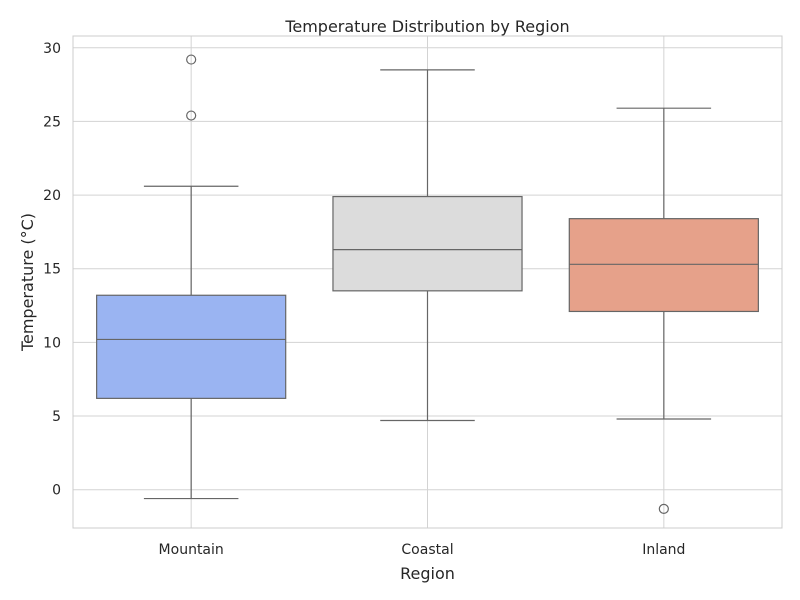  Describe the element at coordinates (52, 196) in the screenshot. I see `y-tick-label: 20` at that location.